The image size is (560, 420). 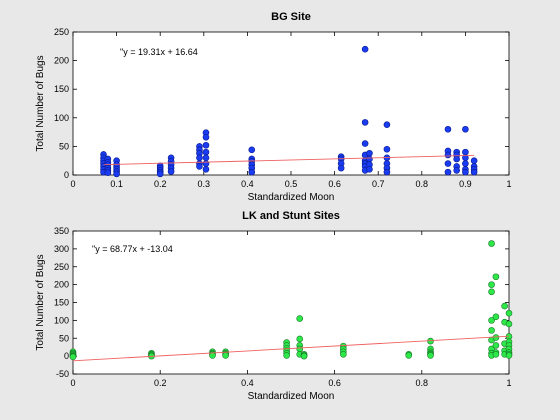 I want to click on x-tick-label: 0.3, so click(x=204, y=184).